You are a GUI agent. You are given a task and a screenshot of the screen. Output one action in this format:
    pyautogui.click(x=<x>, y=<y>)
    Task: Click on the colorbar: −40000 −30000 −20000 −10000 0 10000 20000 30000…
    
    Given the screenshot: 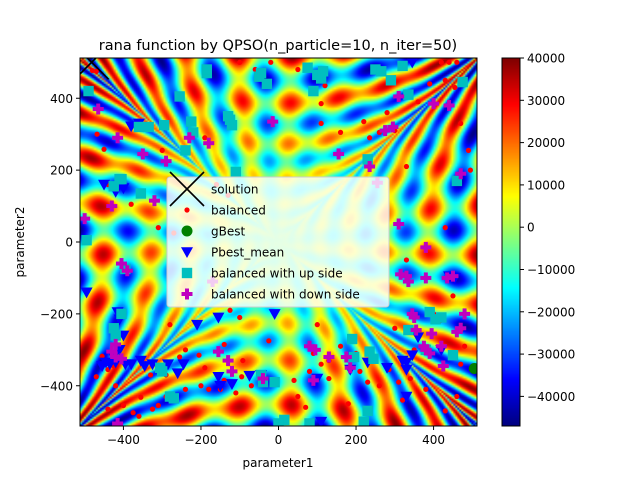 What is the action you would take?
    pyautogui.click(x=538, y=239)
    